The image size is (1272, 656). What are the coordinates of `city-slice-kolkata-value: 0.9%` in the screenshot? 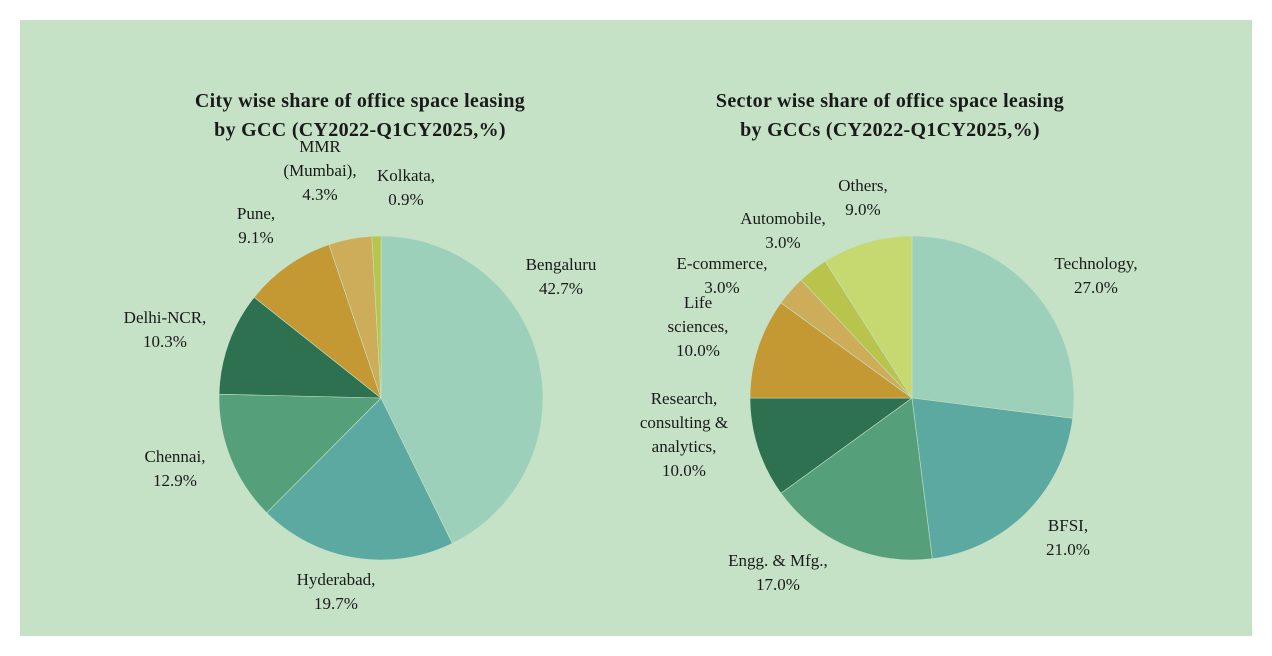 It's located at (405, 199).